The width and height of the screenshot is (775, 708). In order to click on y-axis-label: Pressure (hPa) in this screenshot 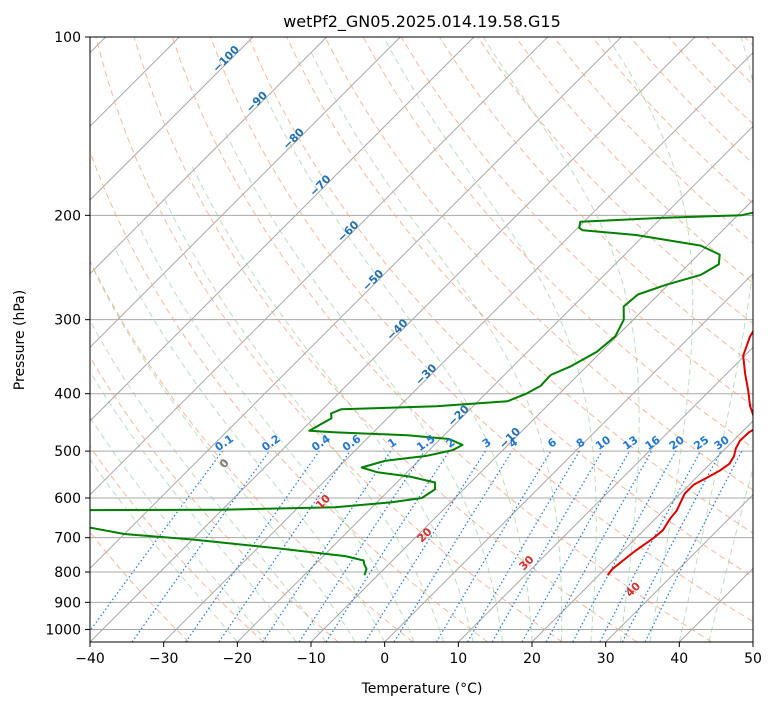, I will do `click(20, 340)`.